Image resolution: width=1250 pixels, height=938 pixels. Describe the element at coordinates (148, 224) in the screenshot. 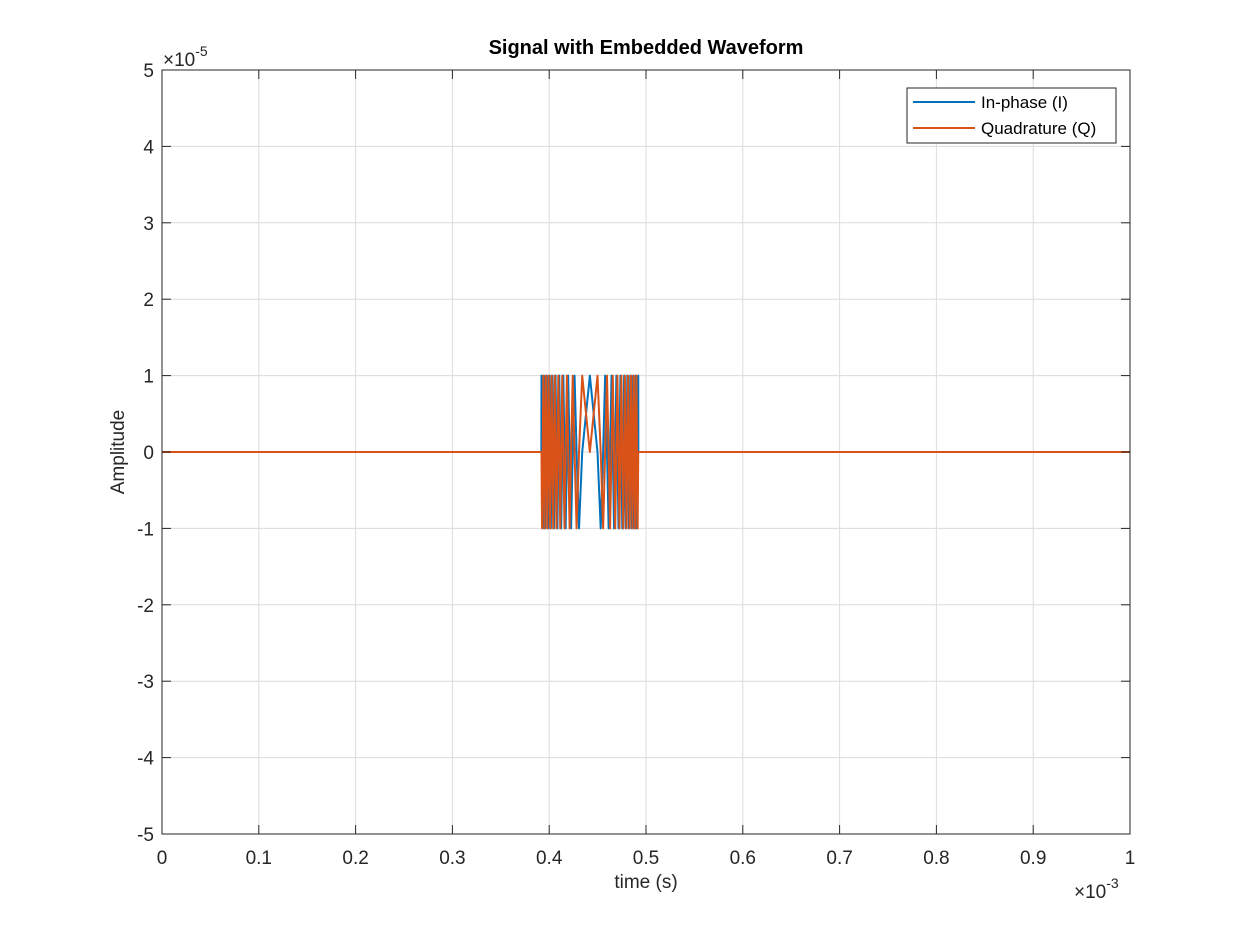

I see `y-tick-label: 3` at that location.